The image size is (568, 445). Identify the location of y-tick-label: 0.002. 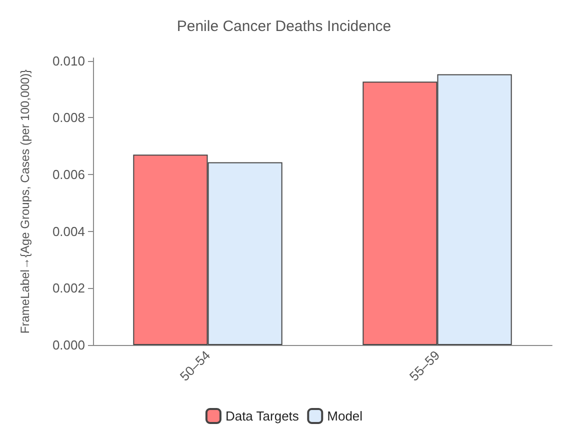
(68, 288).